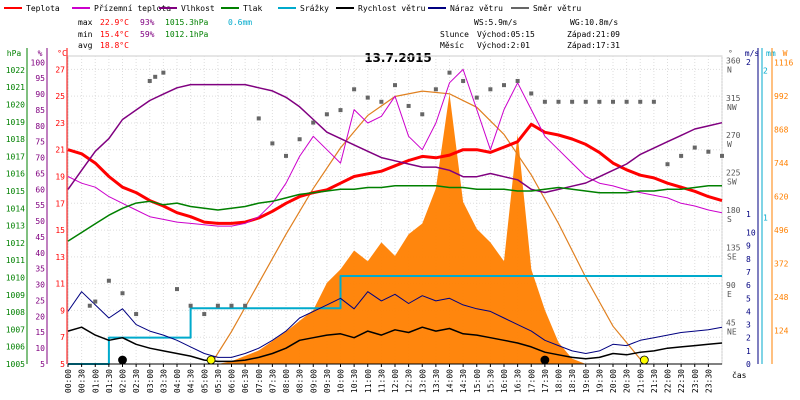 This screenshot has height=400, width=800. I want to click on series-line-n-raz-v-tru, so click(395, 324).